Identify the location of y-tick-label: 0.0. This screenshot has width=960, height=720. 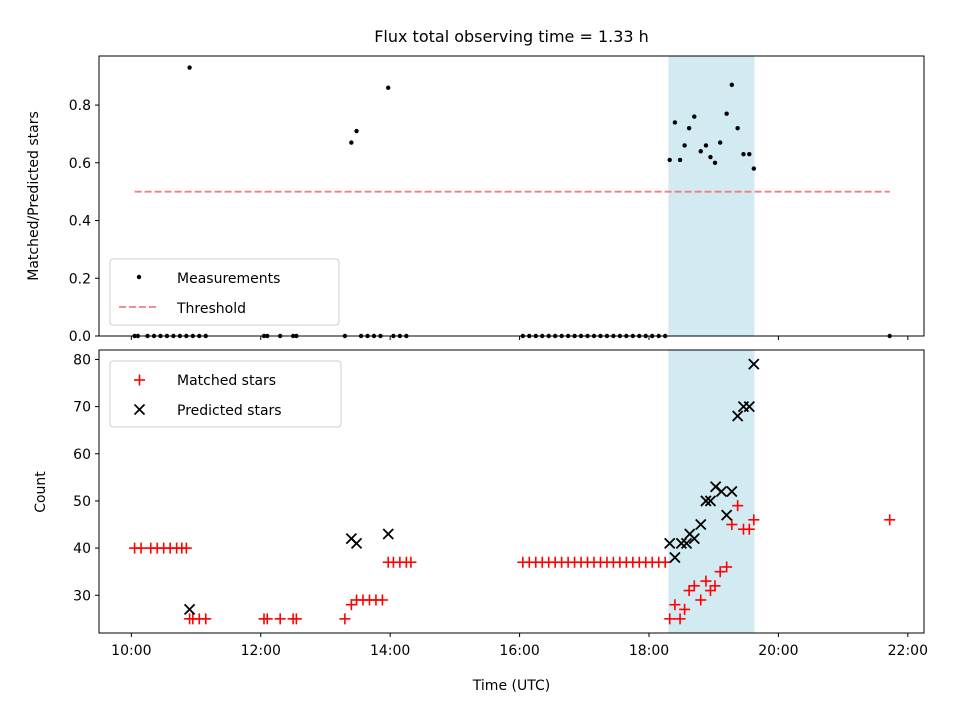
(80, 337).